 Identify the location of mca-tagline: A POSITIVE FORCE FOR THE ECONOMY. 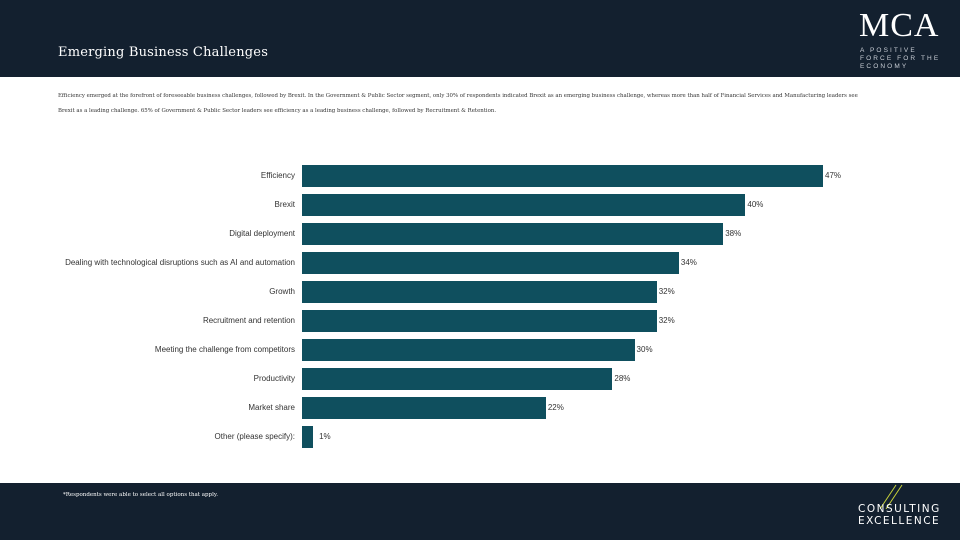
(900, 58).